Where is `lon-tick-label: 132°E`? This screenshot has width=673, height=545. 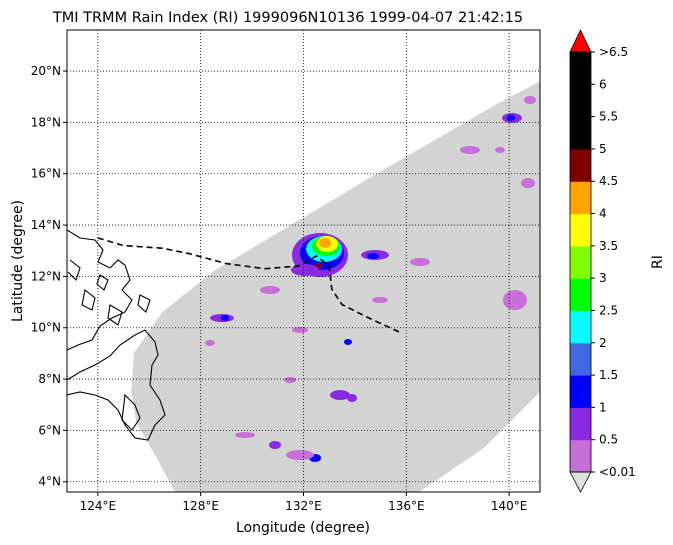 lon-tick-label: 132°E is located at coordinates (303, 506).